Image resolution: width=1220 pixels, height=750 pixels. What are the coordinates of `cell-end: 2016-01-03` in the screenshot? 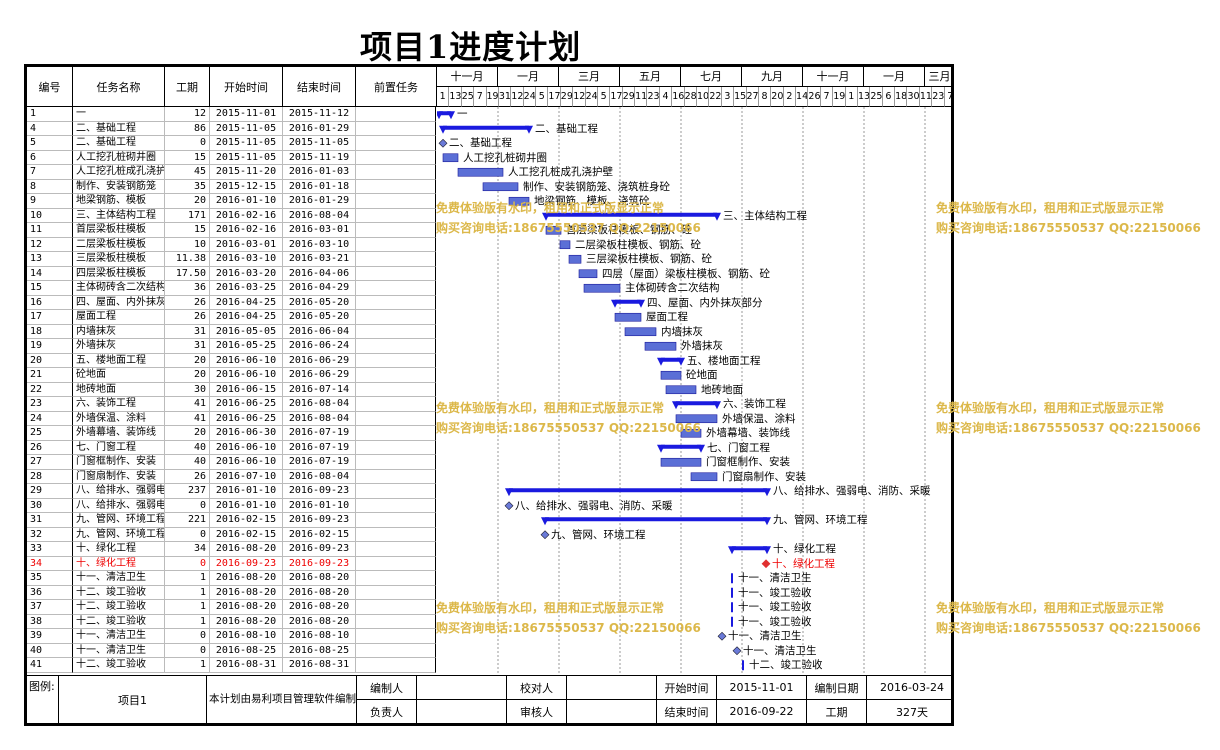 It's located at (319, 172).